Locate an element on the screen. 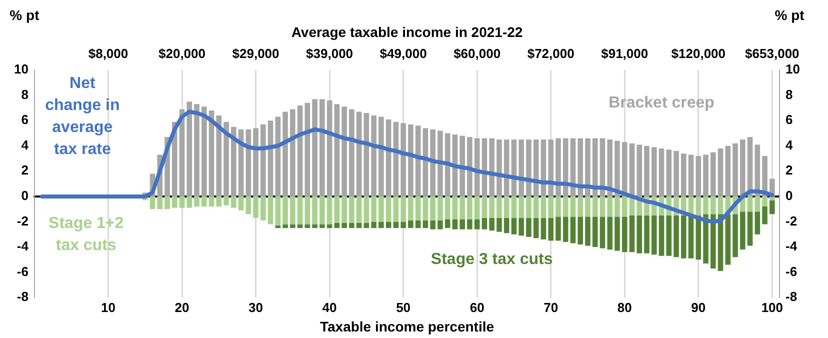 The height and width of the screenshot is (338, 828). x-tick-label: 50 is located at coordinates (403, 307).